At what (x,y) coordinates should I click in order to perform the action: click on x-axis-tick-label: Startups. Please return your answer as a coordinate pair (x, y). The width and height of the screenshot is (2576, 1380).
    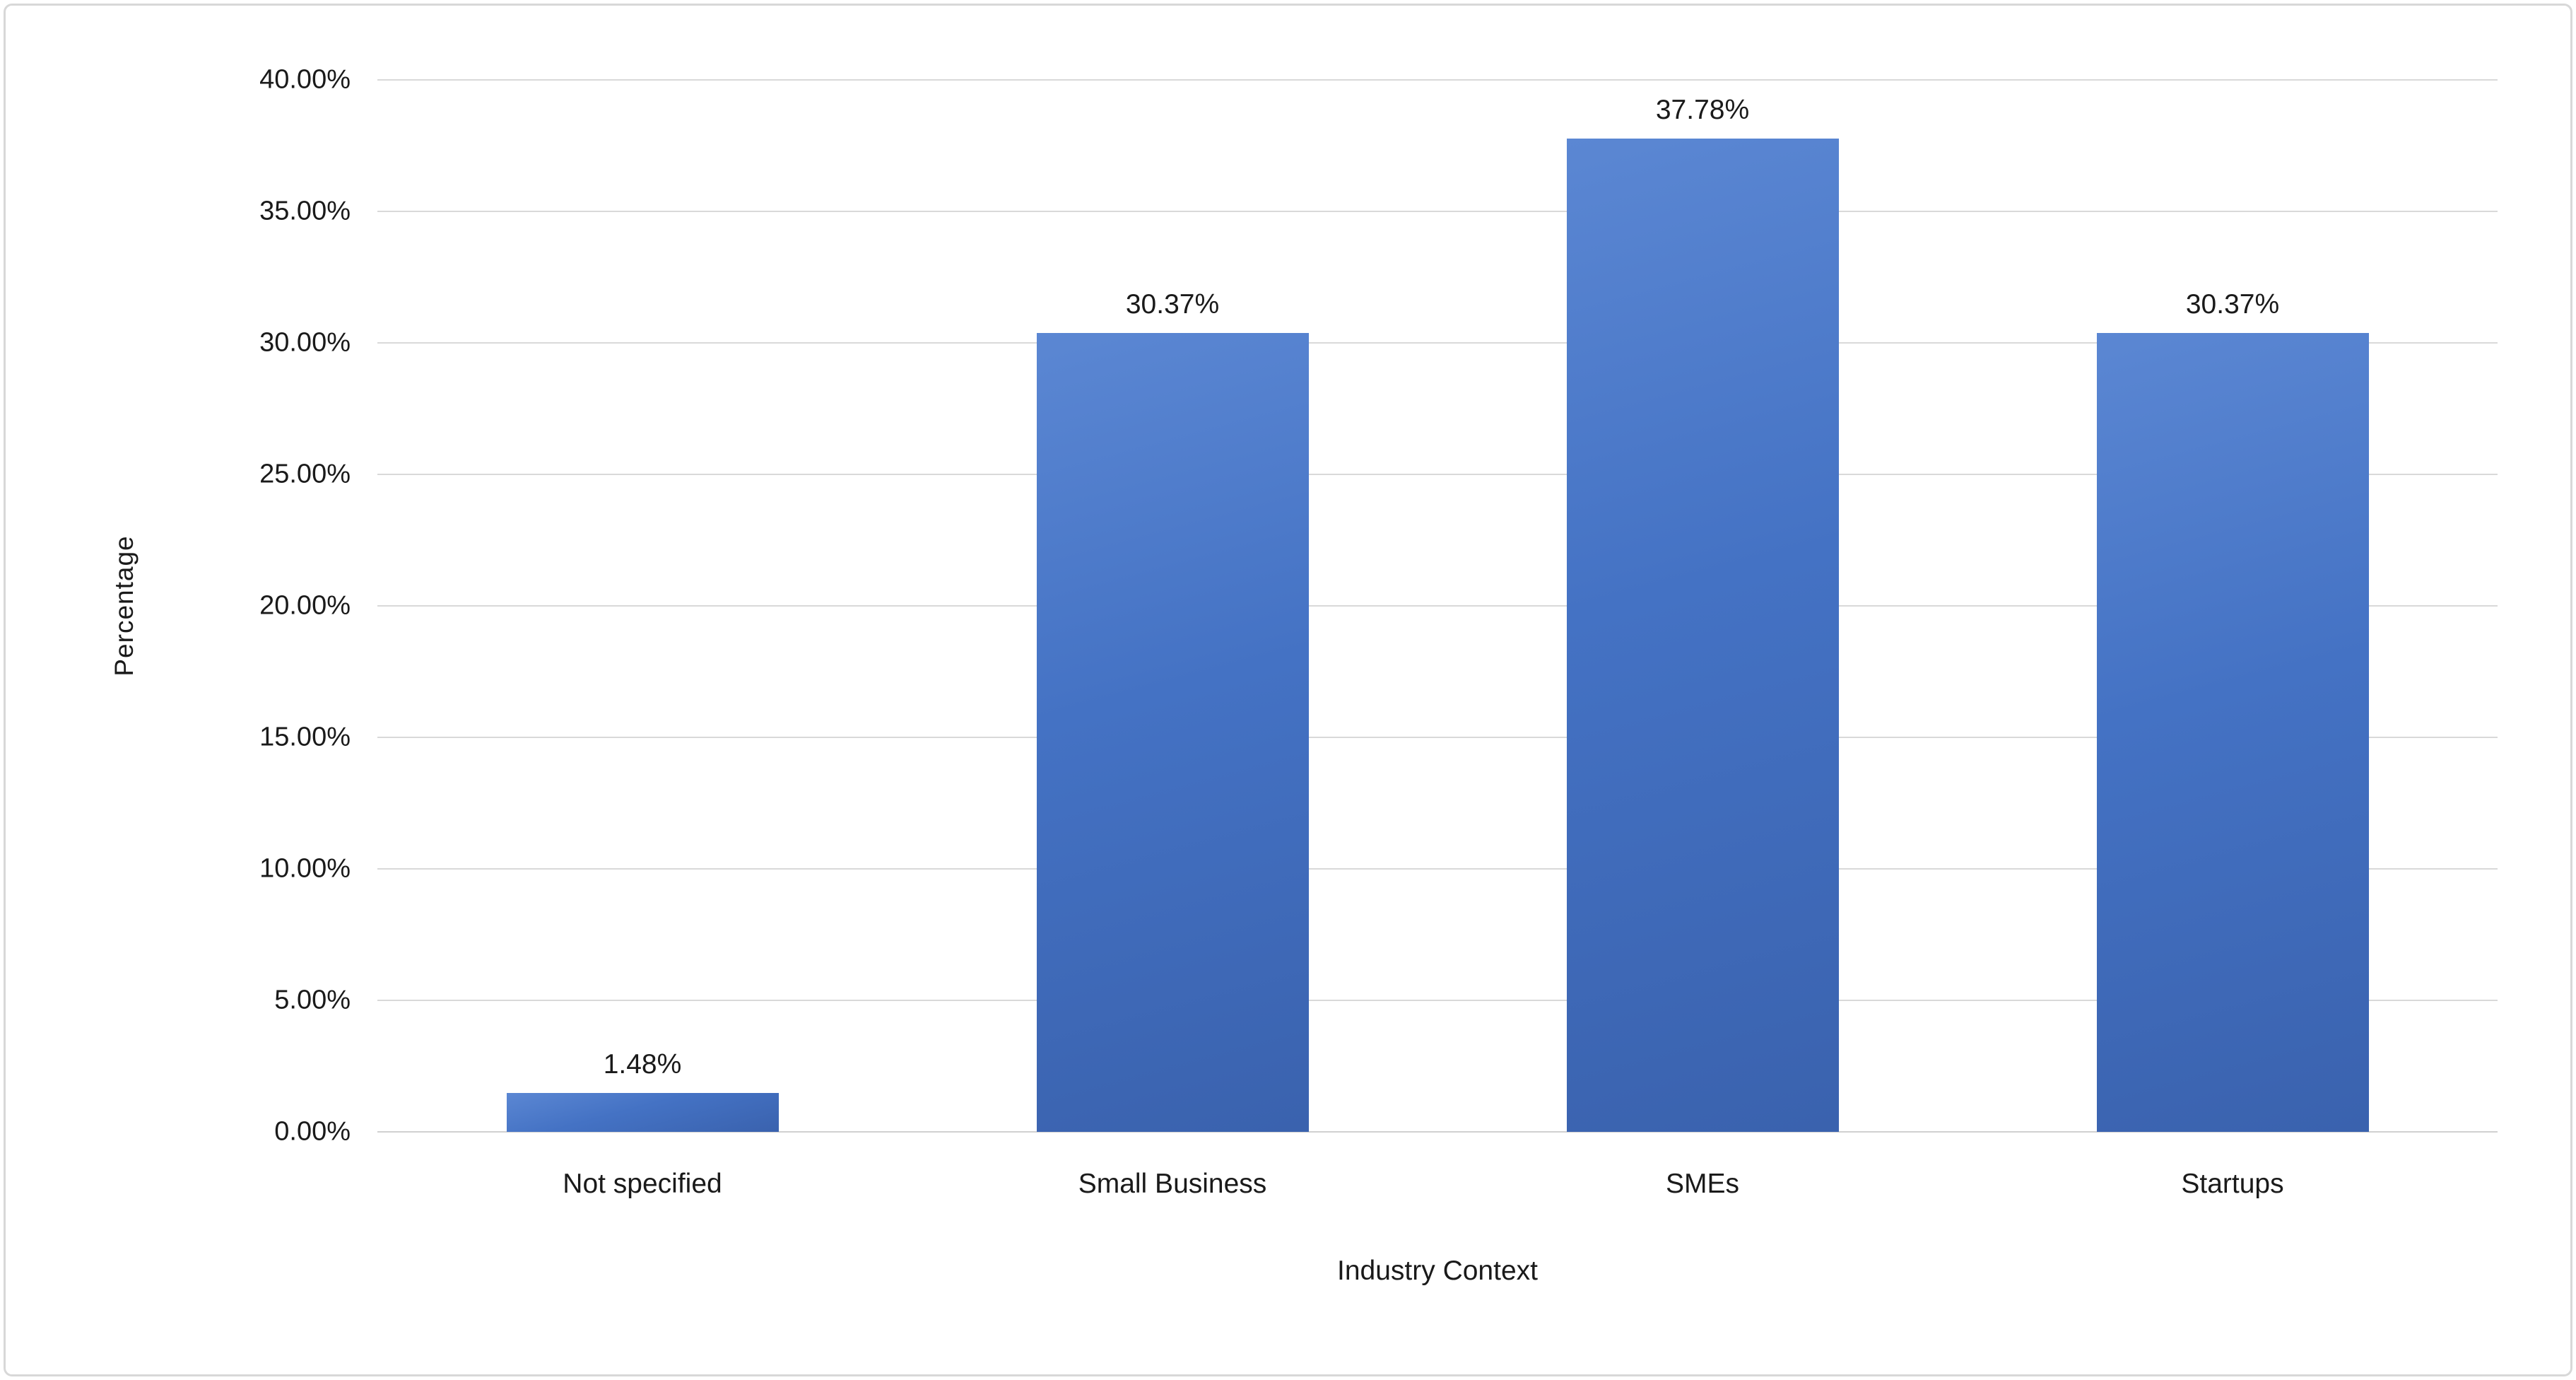
    Looking at the image, I should click on (2232, 1184).